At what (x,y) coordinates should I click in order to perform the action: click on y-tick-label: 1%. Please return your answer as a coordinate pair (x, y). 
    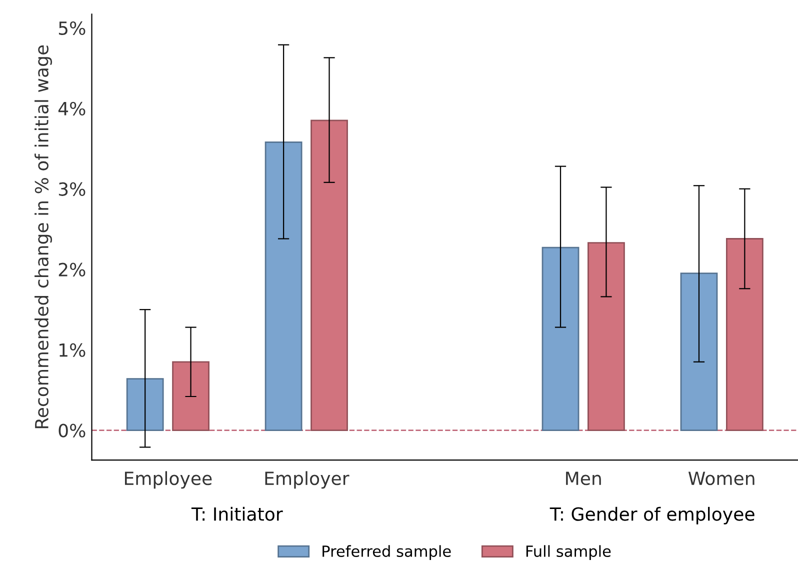
    Looking at the image, I should click on (73, 350).